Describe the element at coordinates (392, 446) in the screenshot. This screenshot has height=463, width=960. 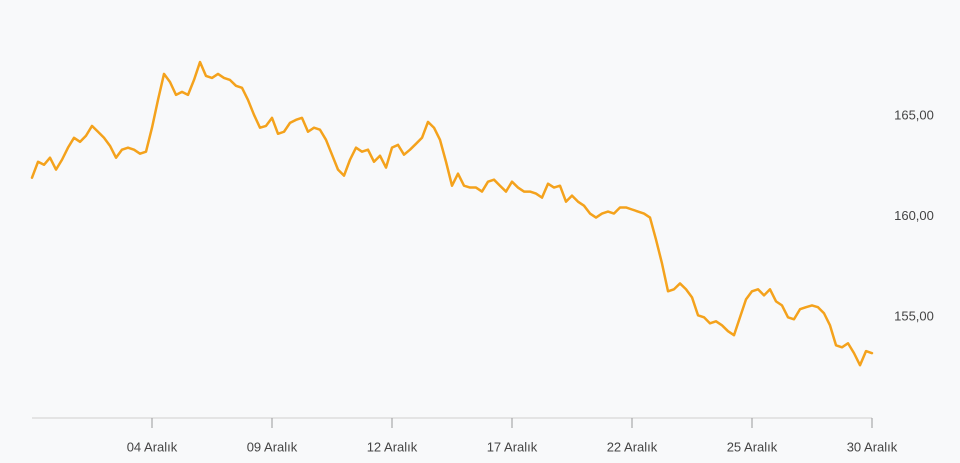
I see `x-tick-label: 12 Aralık` at that location.